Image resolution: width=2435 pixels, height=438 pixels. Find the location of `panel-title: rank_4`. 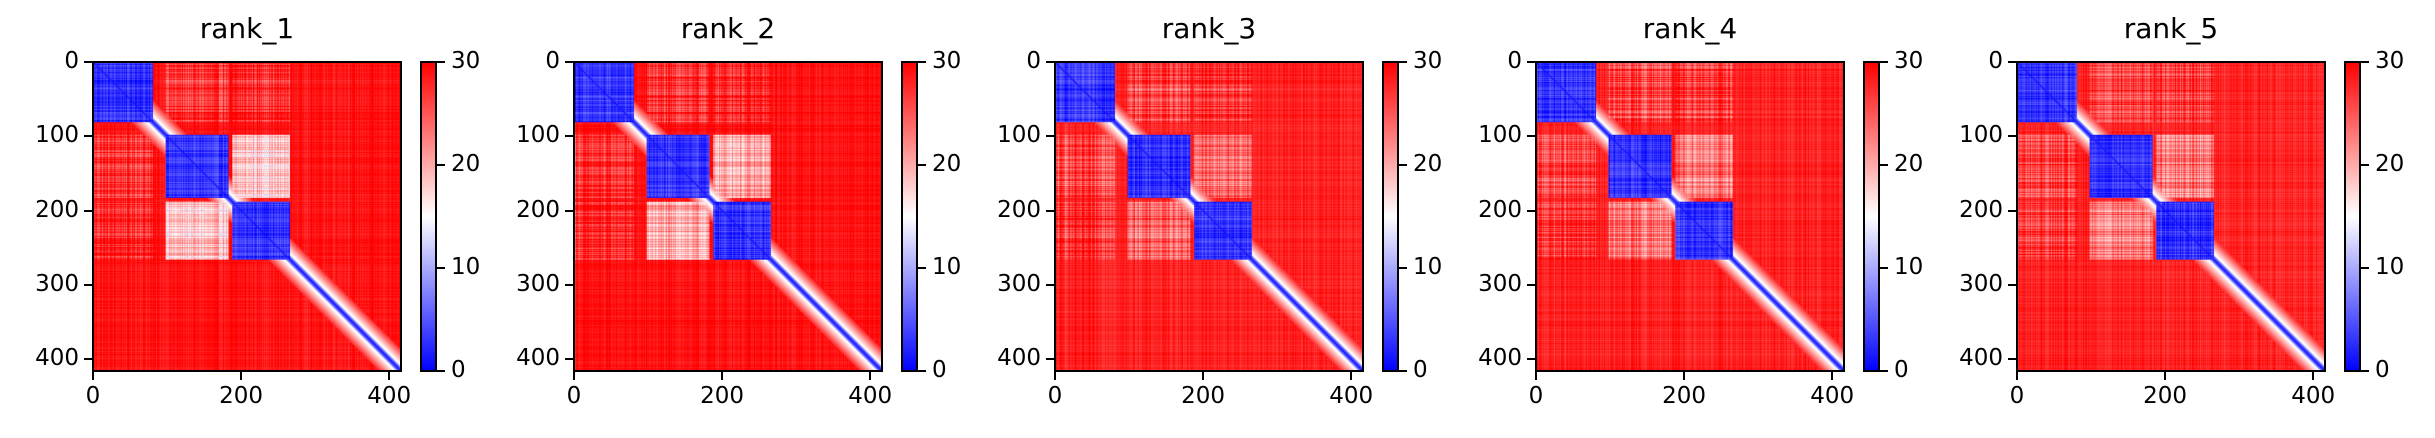

panel-title: rank_4 is located at coordinates (1690, 28).